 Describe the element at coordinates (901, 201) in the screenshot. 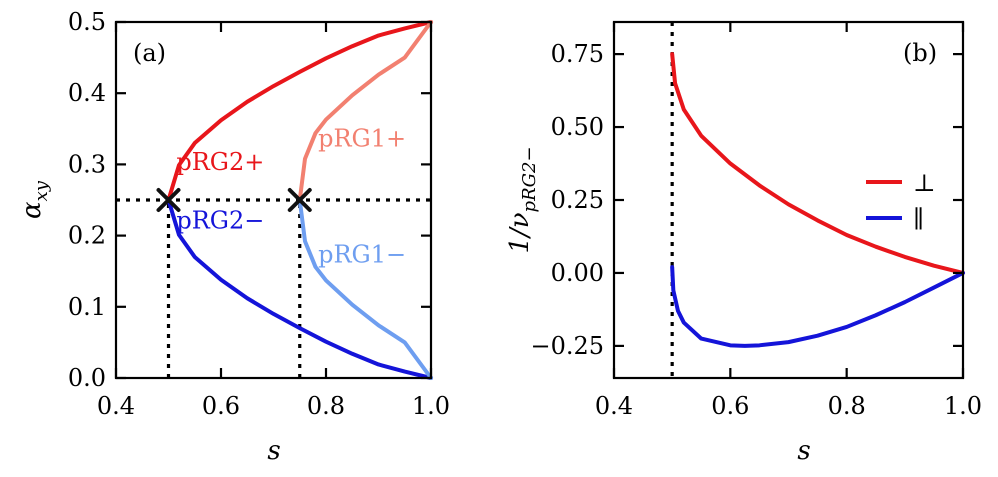

I see `panel-b-legend: ⊥ ∥` at that location.